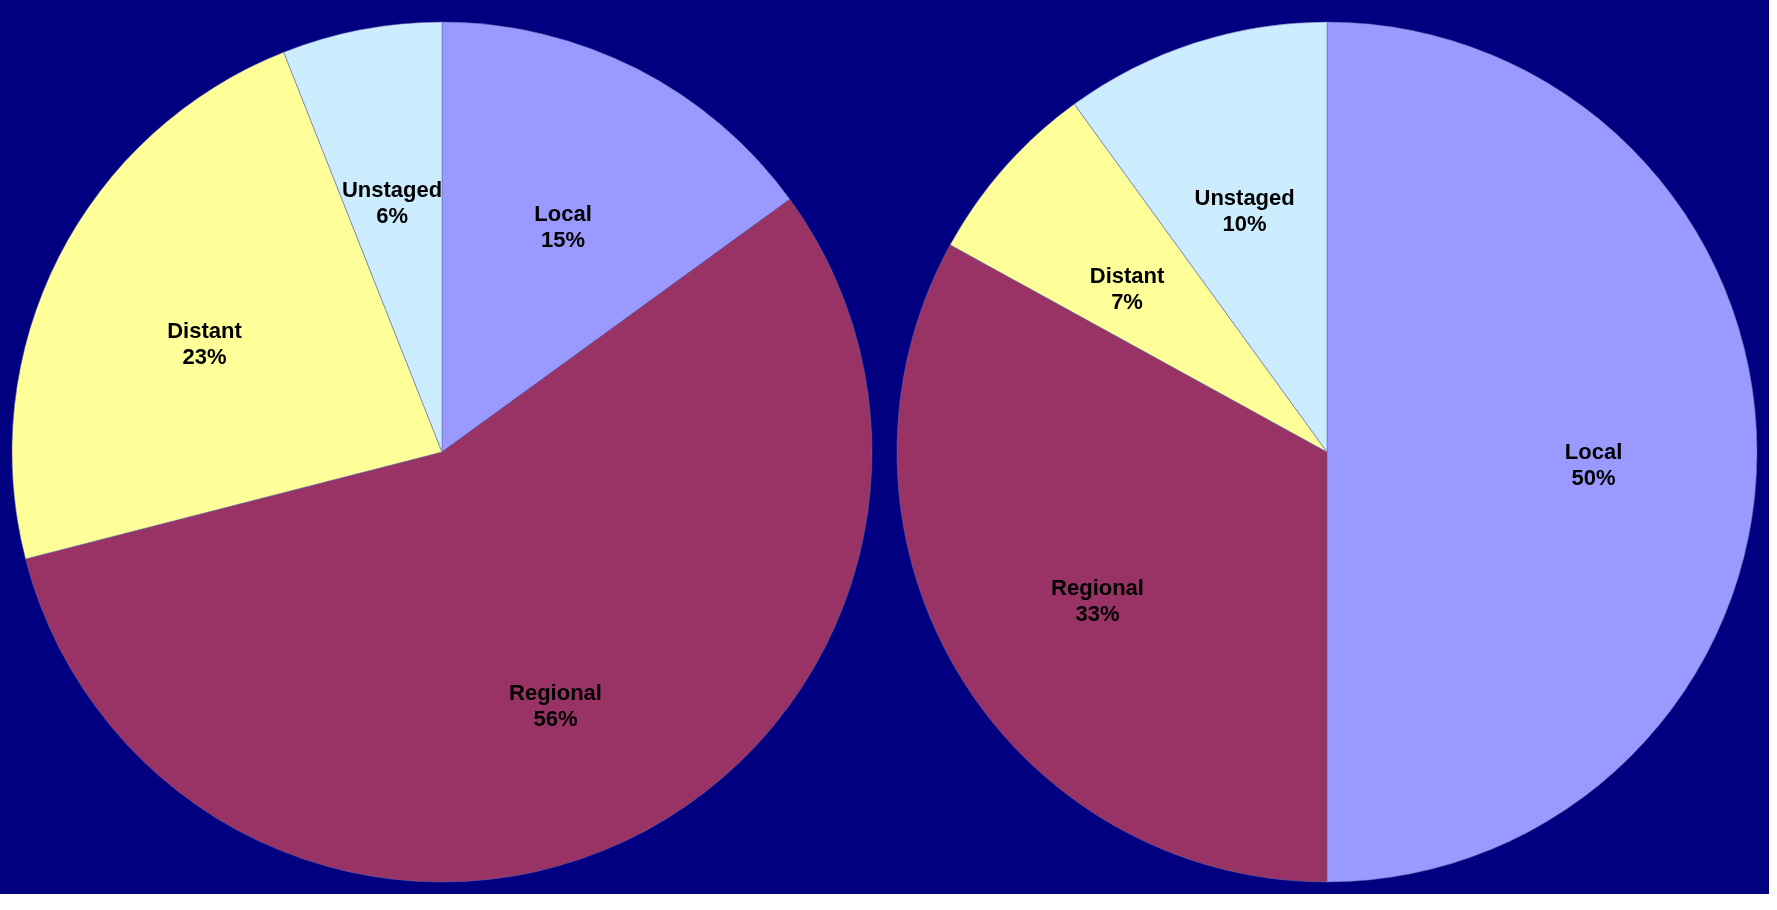  Describe the element at coordinates (1097, 613) in the screenshot. I see `data-label: 33%` at that location.